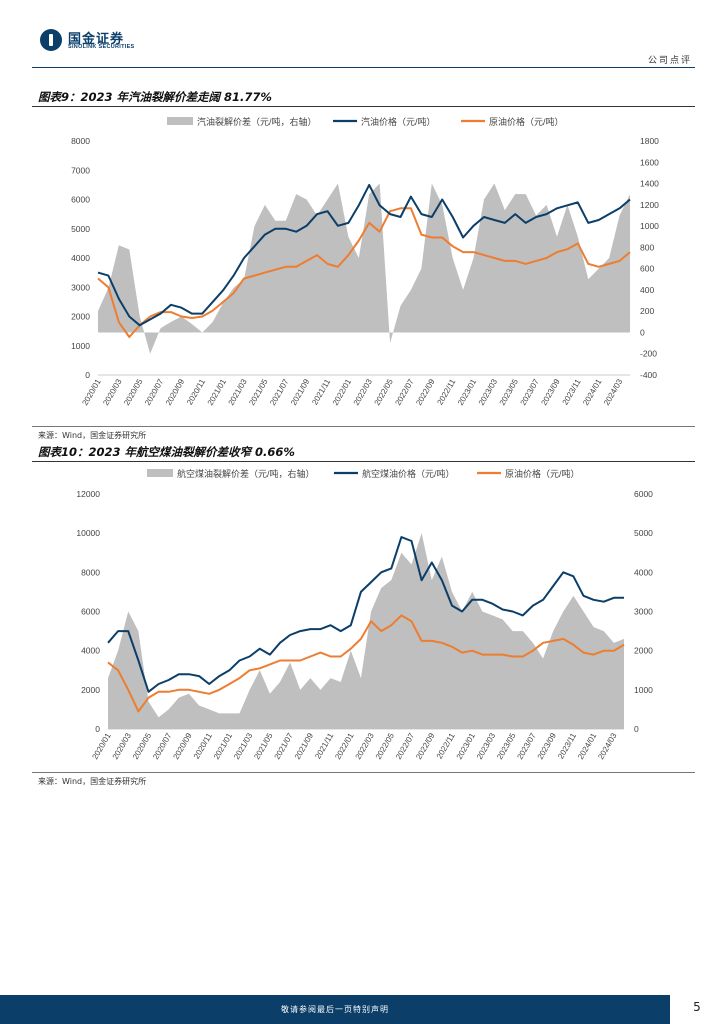 Image resolution: width=724 pixels, height=1024 pixels. Describe the element at coordinates (258, 392) in the screenshot. I see `x-axis-tick: 2021/05` at that location.